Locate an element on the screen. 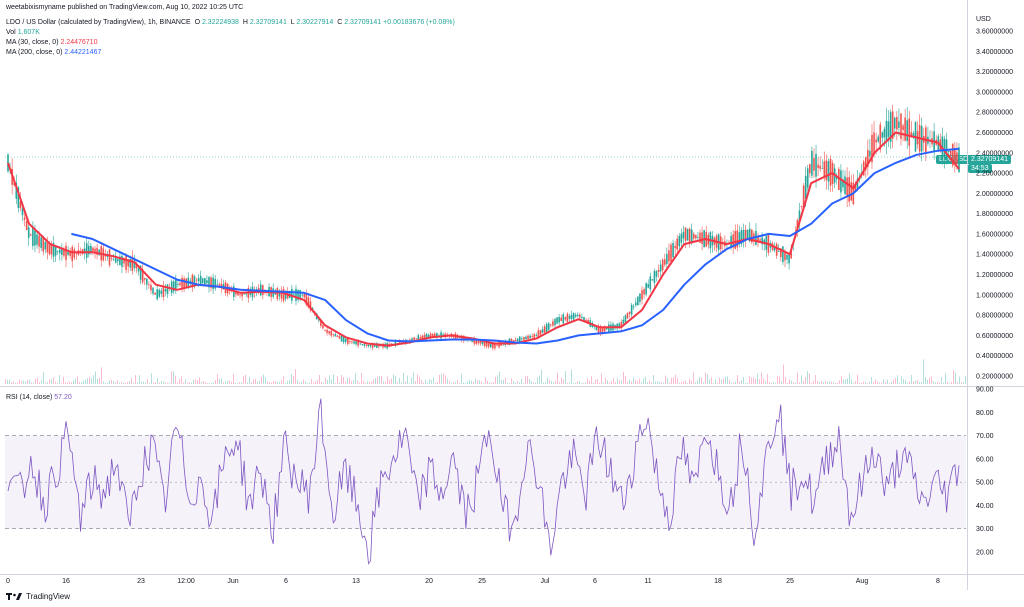 Image resolution: width=1024 pixels, height=607 pixels. price-tag-symbol: LDOUSD is located at coordinates (954, 159).